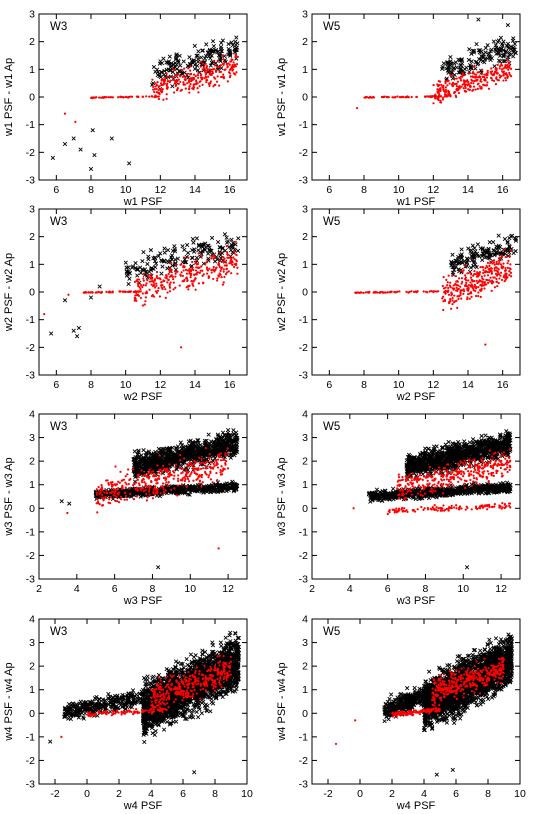 This screenshot has height=814, width=538. What do you see at coordinates (364, 385) in the screenshot?
I see `x-tick-label: 8` at bounding box center [364, 385].